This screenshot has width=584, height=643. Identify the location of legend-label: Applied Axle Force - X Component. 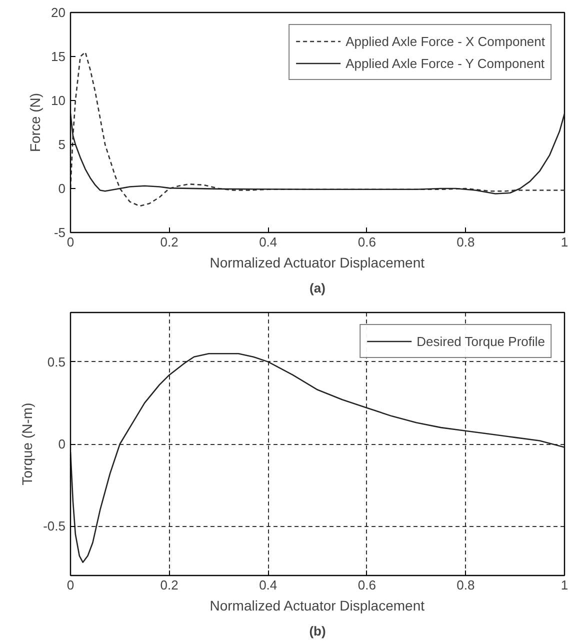
(445, 41).